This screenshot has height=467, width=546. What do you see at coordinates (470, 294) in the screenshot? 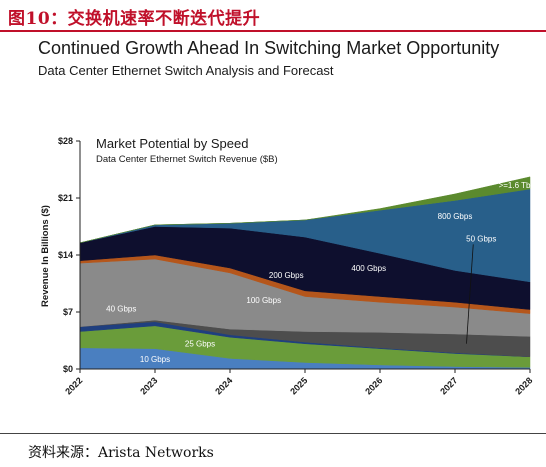
I see `label-leader-line` at bounding box center [470, 294].